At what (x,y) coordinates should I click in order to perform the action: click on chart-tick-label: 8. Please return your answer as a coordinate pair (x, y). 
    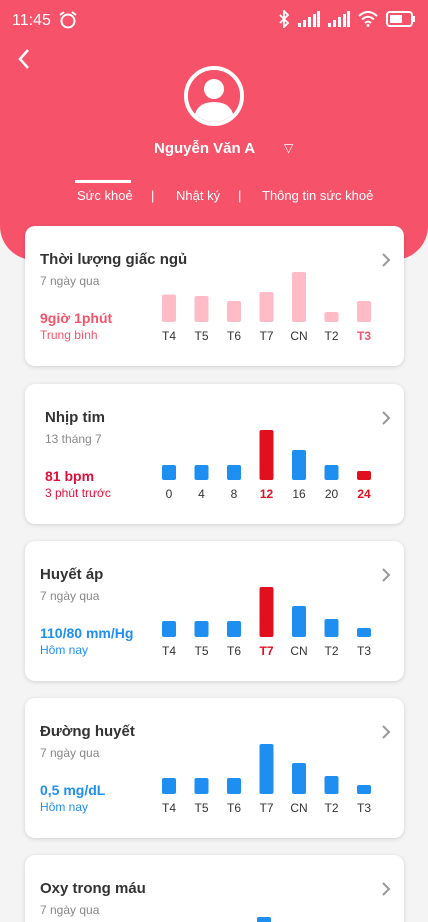
    Looking at the image, I should click on (234, 494).